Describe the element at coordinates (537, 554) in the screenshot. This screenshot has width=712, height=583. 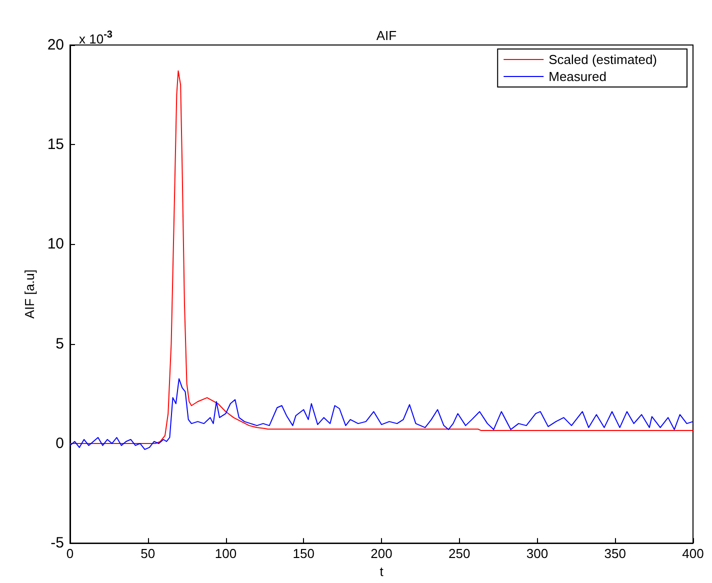
I see `x-tick-label: 300` at that location.